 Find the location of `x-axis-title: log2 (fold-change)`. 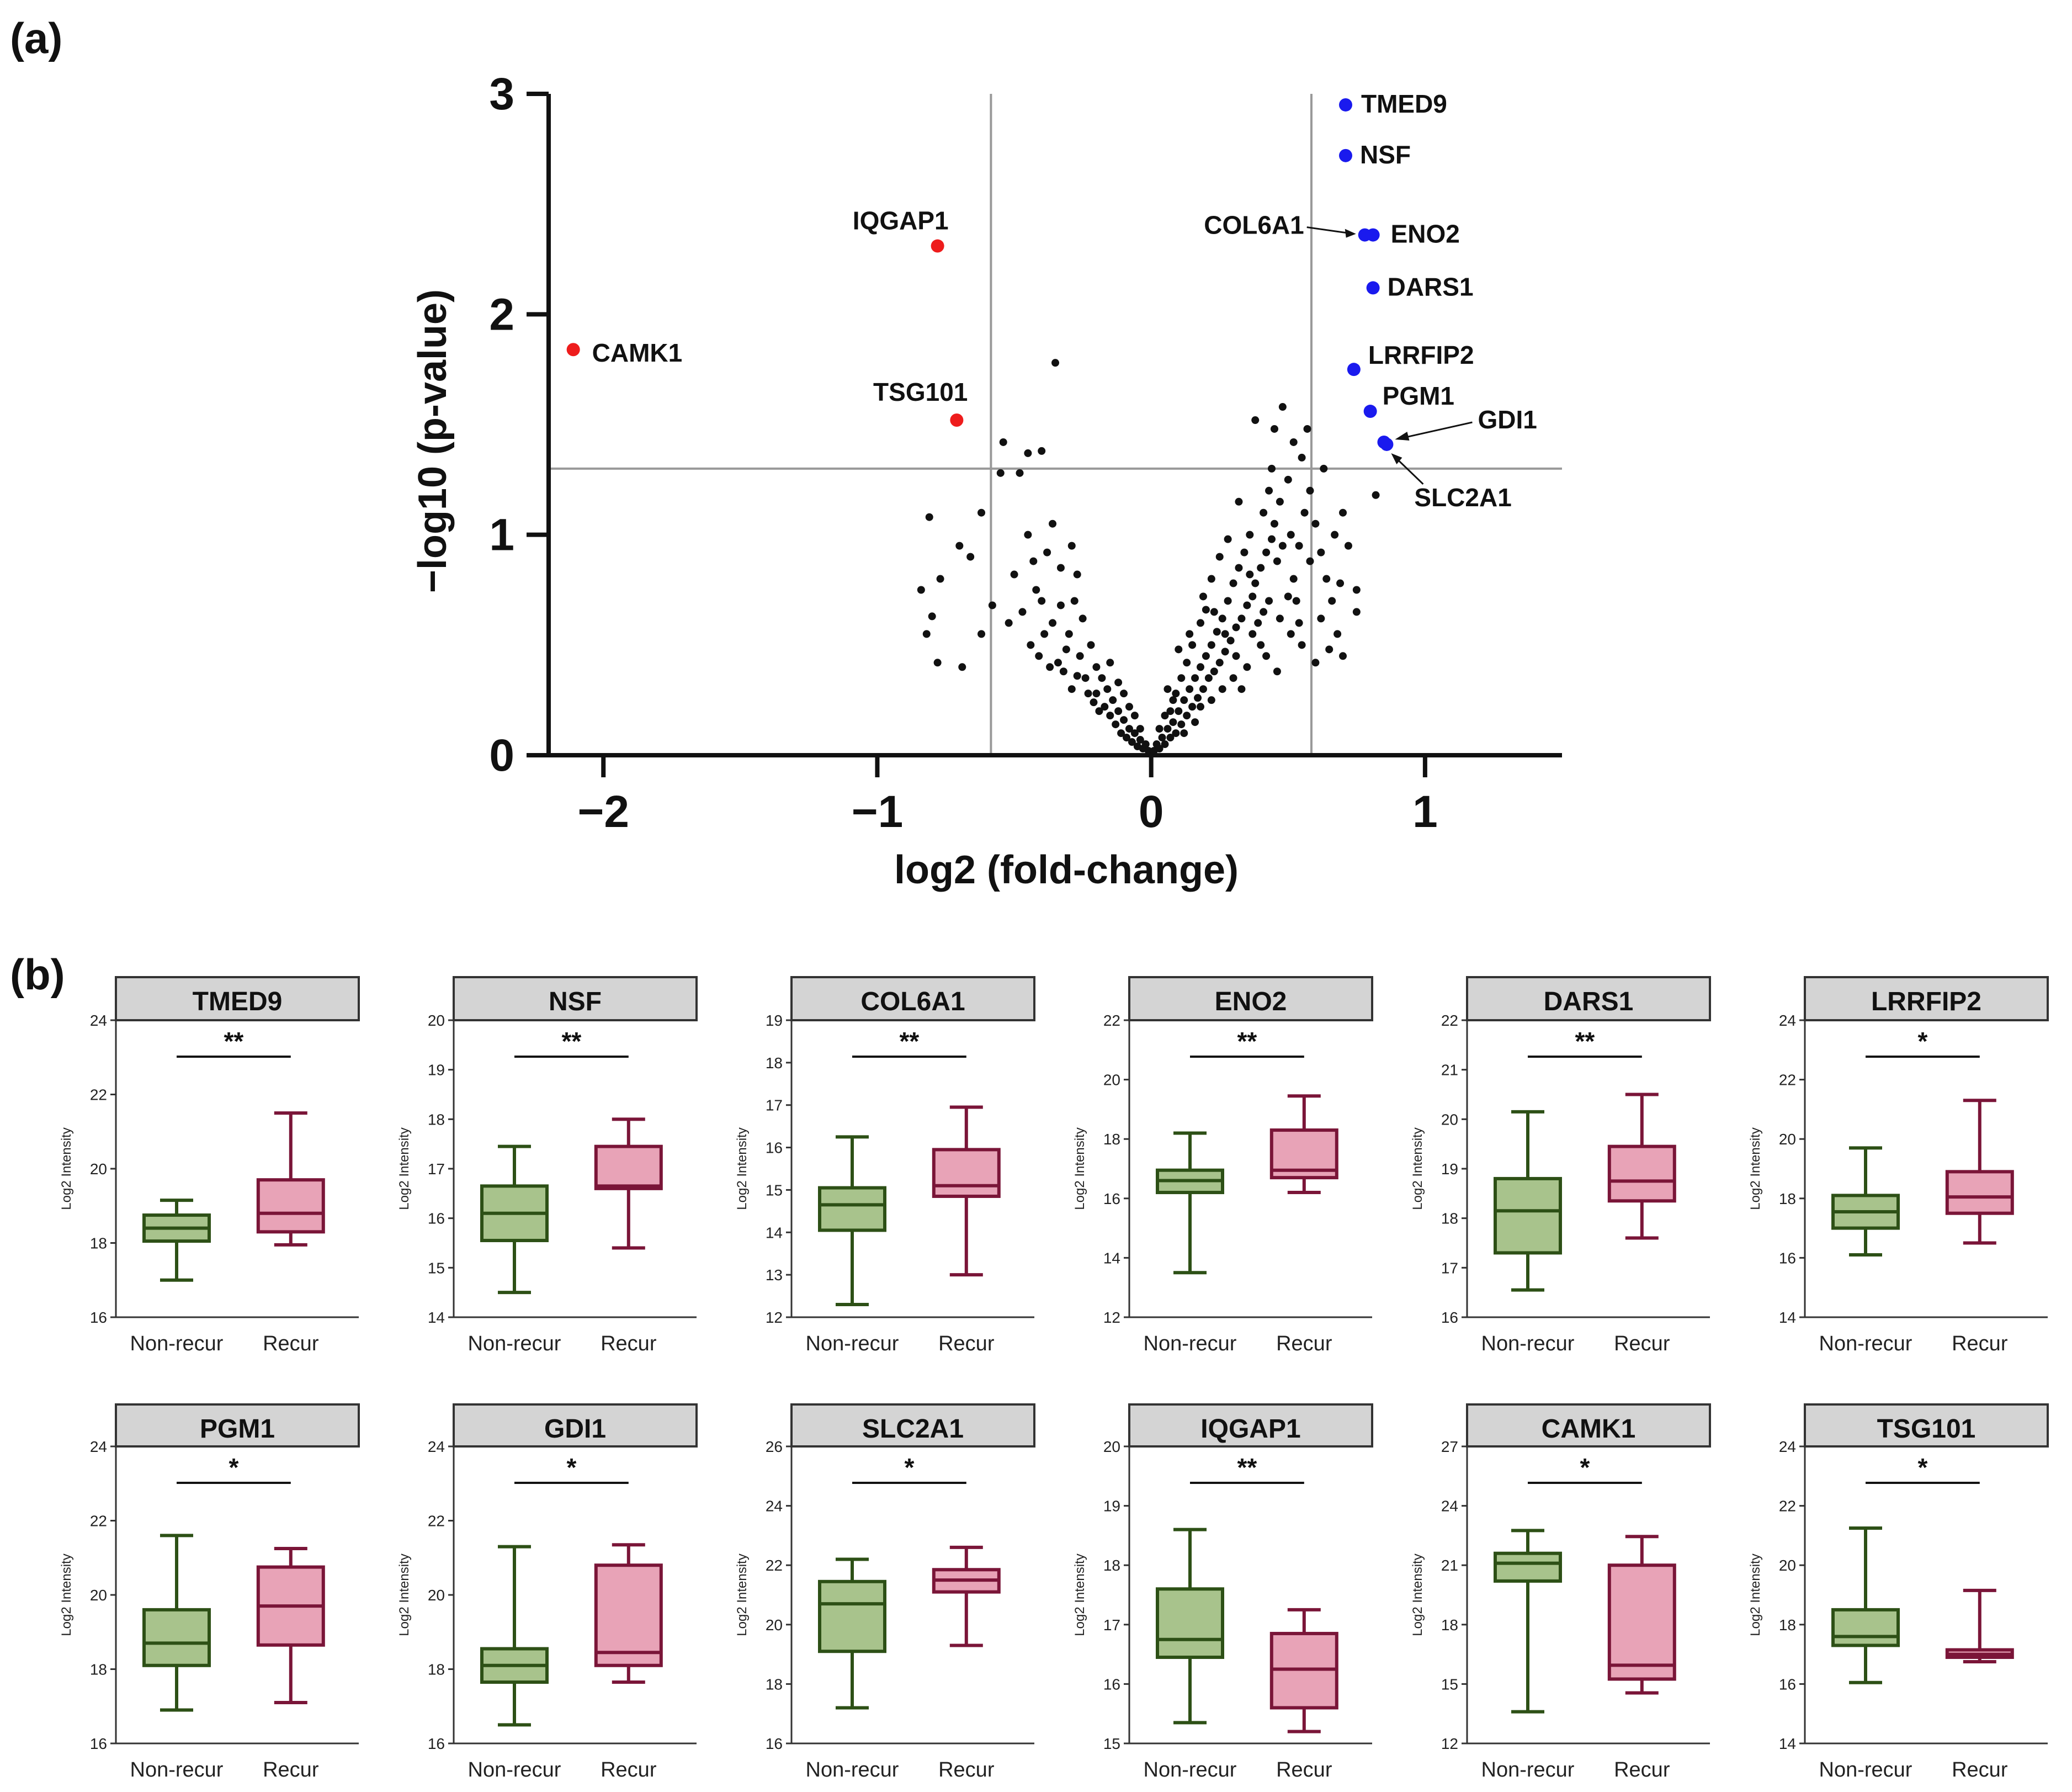

x-axis-title: log2 (fold-change) is located at coordinates (1066, 870).